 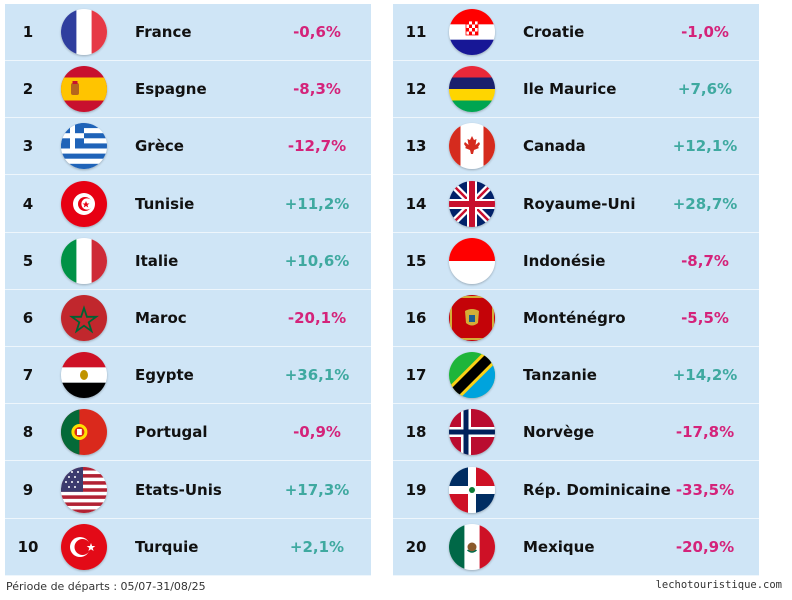 What do you see at coordinates (416, 203) in the screenshot?
I see `rank-number: 14` at bounding box center [416, 203].